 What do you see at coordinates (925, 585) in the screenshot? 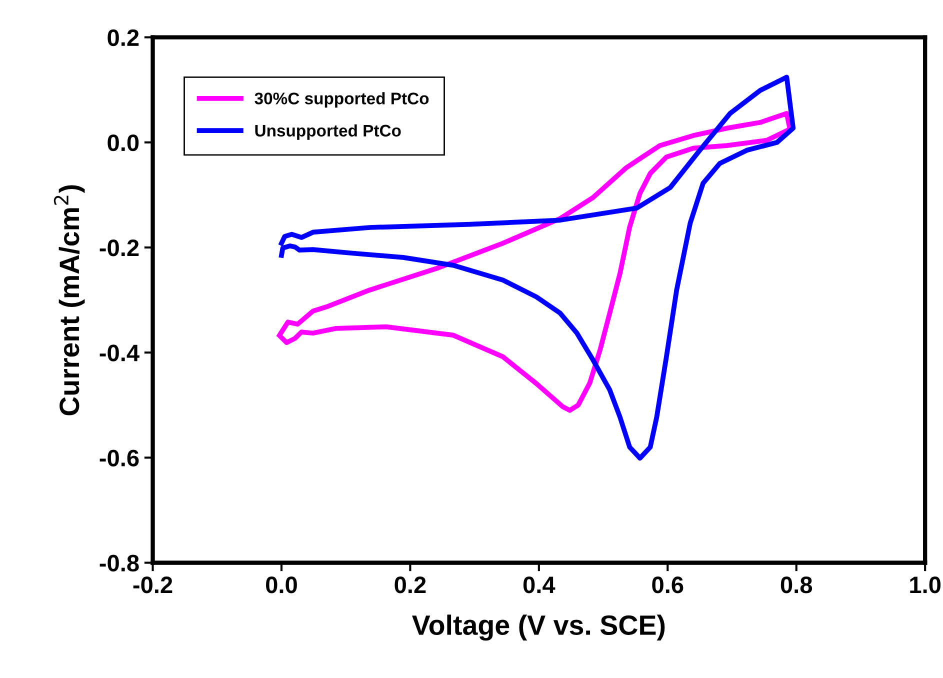
I see `x-tick-label: 1.0` at bounding box center [925, 585].